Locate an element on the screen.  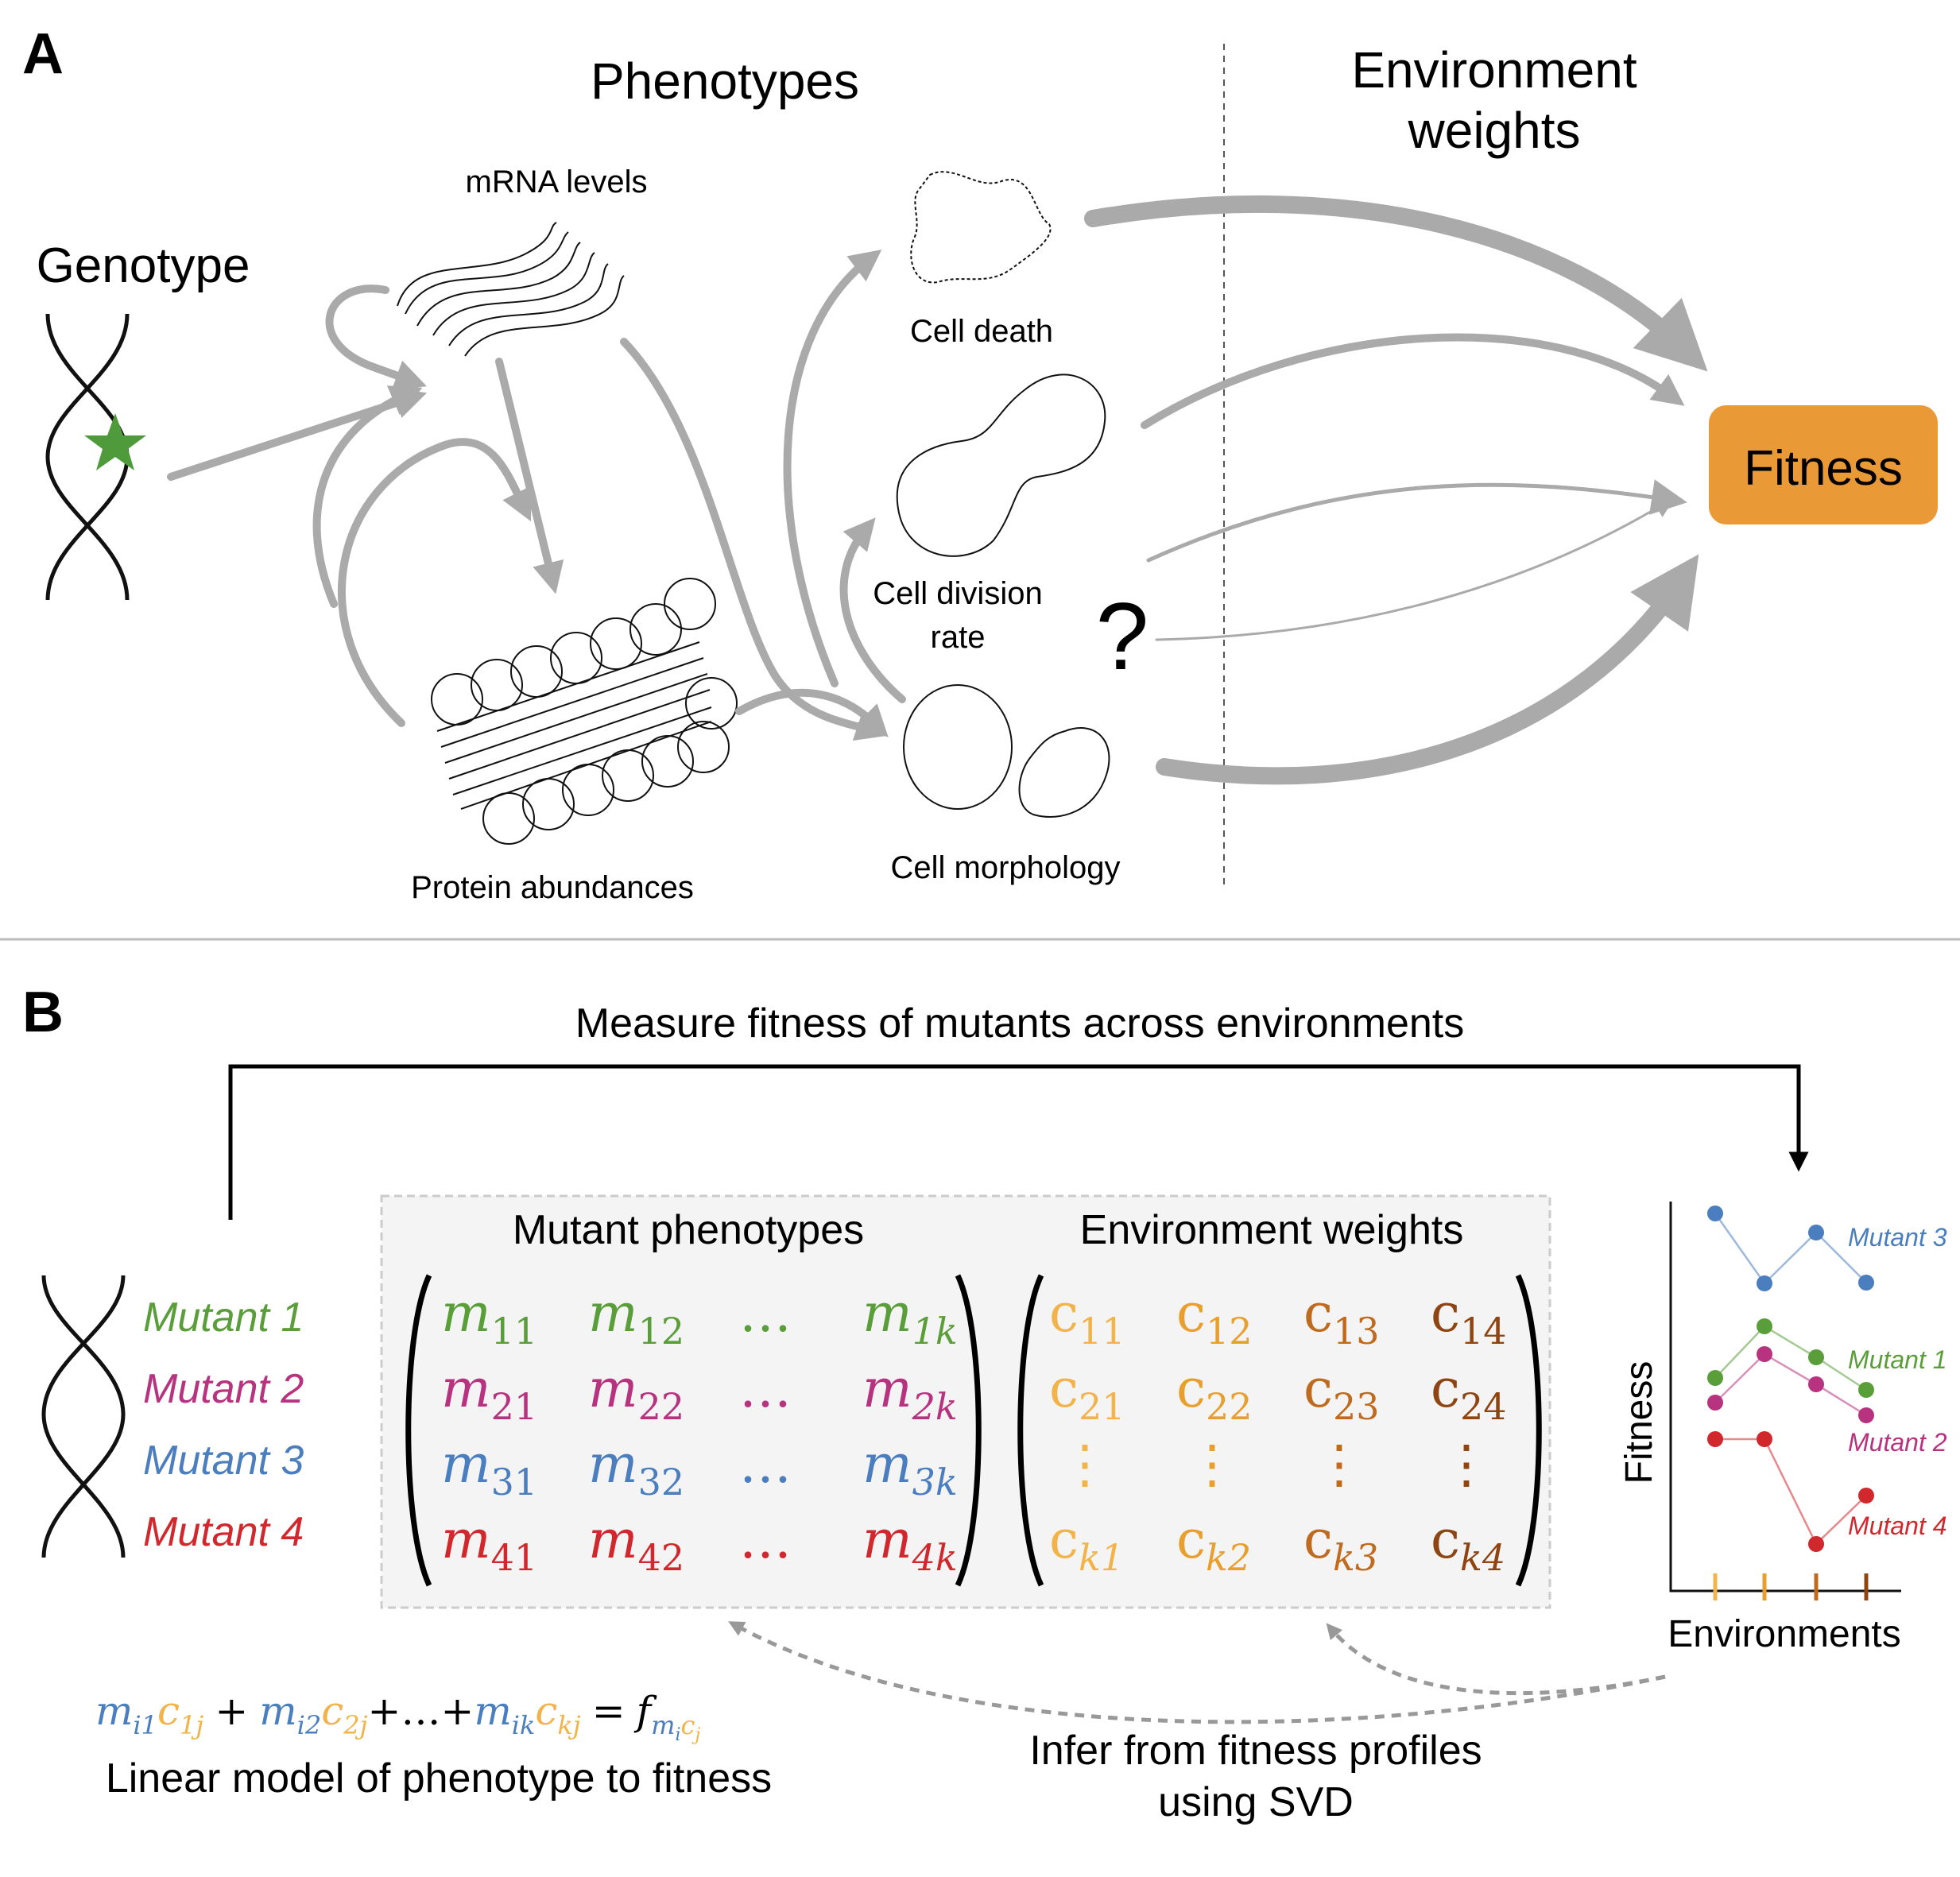
fitness-profile-plot: Fitness Environments is located at coordinates (1782, 1429).